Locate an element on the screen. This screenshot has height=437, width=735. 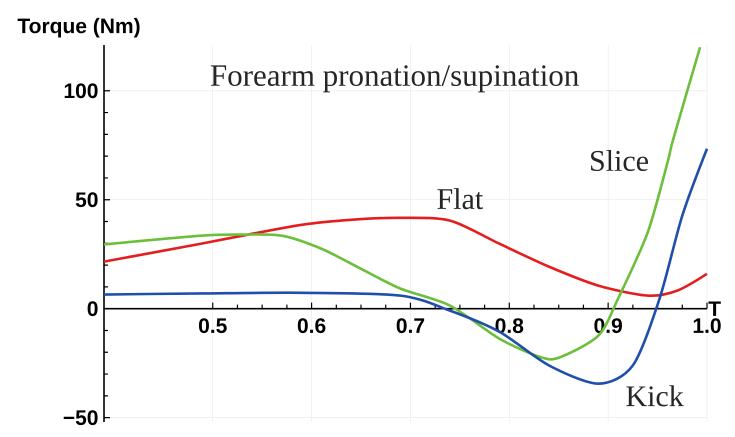
series-label: Slice is located at coordinates (619, 161).